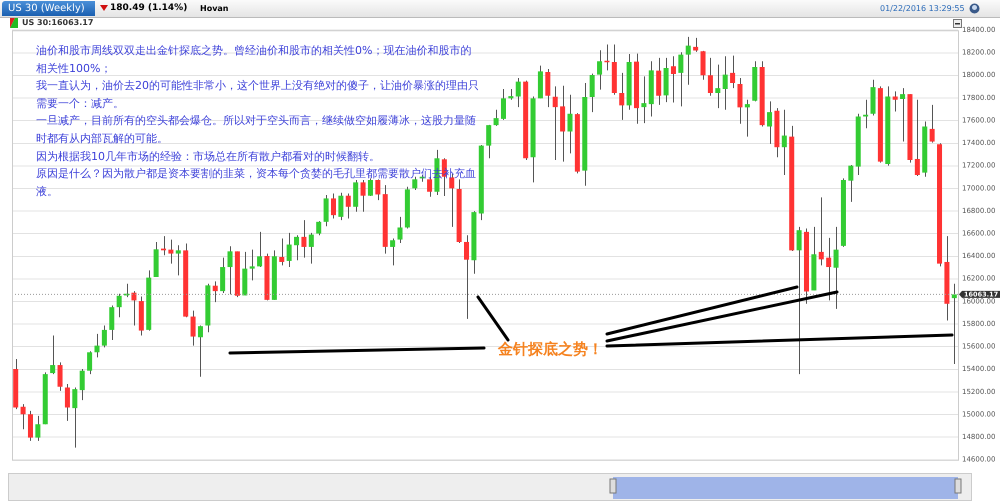 This screenshot has width=1000, height=504. I want to click on text: 180.49 (1.14%), so click(149, 8).